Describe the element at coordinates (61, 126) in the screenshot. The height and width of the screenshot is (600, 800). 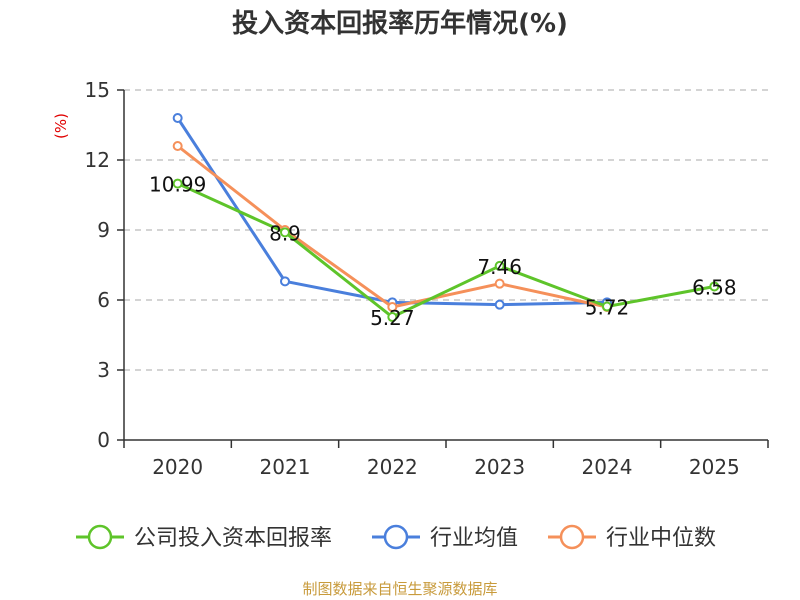
I see `y-axis-unit-label: (%)` at that location.